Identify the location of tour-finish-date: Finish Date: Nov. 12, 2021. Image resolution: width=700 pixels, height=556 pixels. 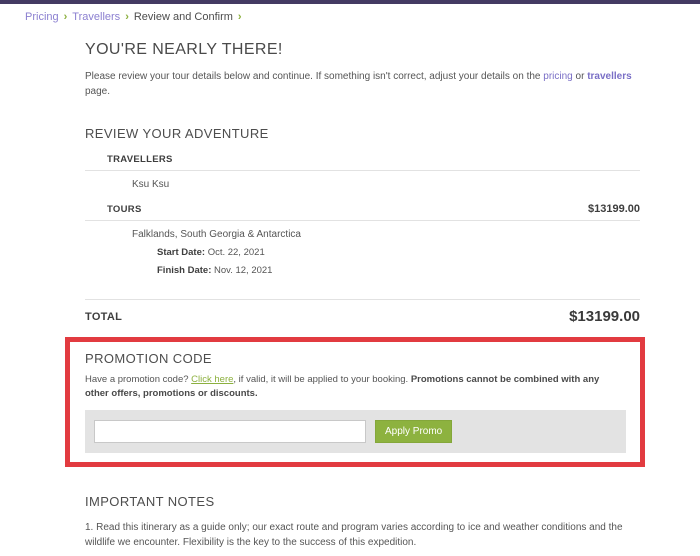
(362, 270).